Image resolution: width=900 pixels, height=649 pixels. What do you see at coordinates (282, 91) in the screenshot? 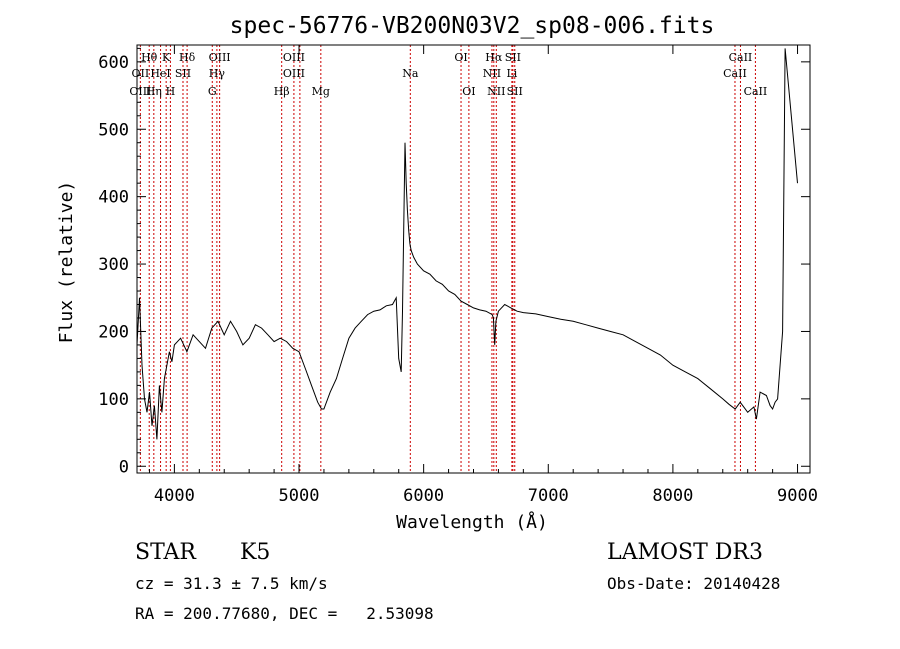
I see `spectral-line-label: Hβ` at bounding box center [282, 91].